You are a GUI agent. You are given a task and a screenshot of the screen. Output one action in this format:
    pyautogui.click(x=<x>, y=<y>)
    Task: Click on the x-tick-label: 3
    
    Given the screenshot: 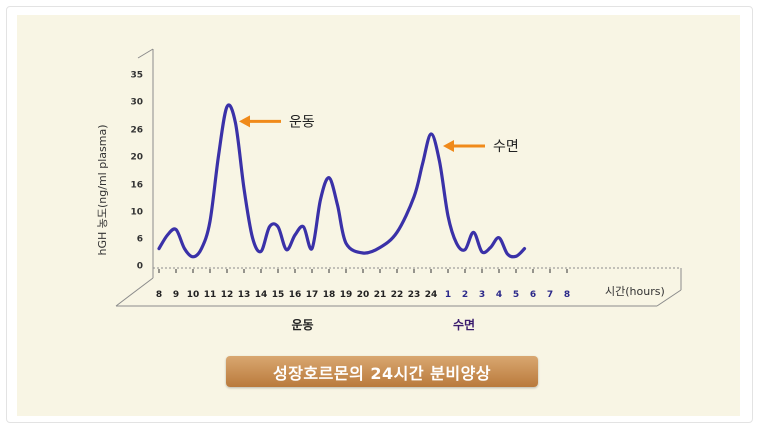 What is the action you would take?
    pyautogui.click(x=482, y=295)
    